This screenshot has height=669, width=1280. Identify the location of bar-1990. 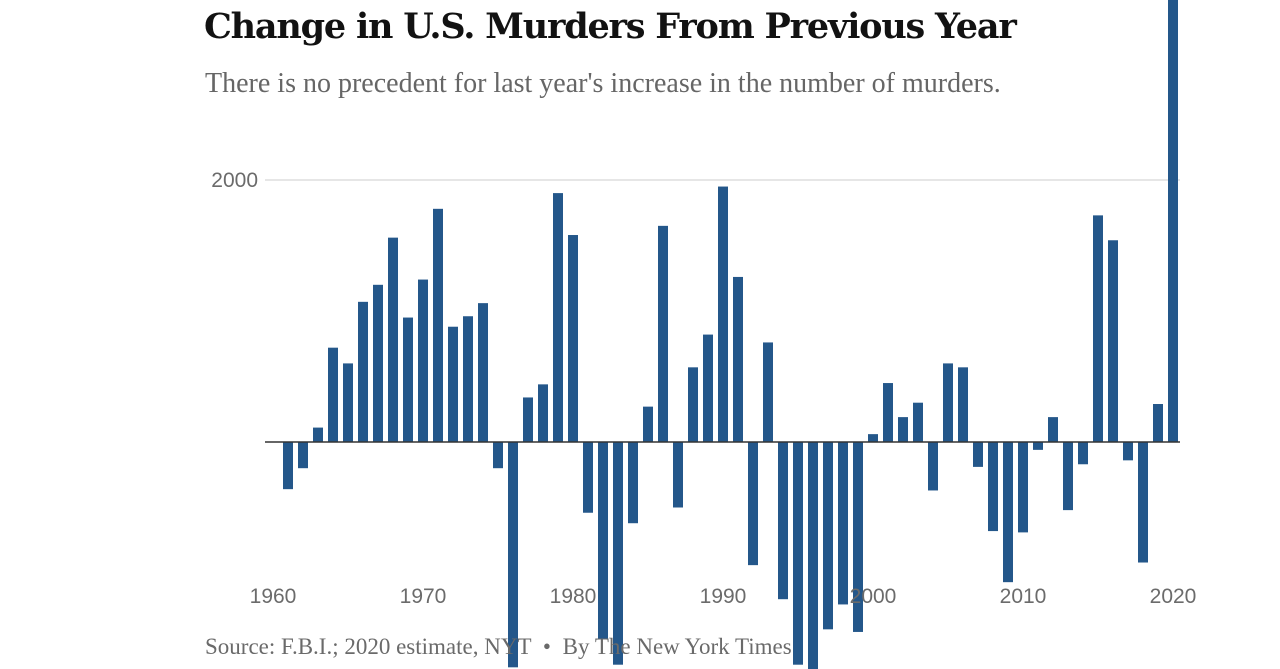
(723, 314).